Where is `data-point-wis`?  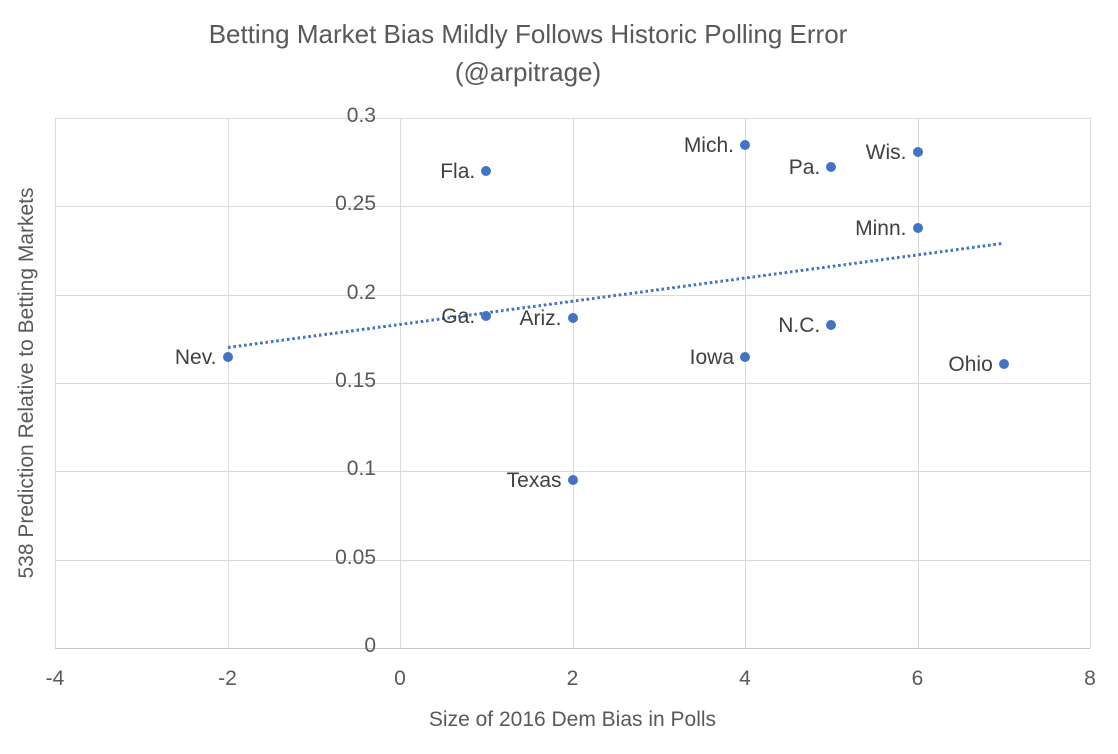 data-point-wis is located at coordinates (917, 151).